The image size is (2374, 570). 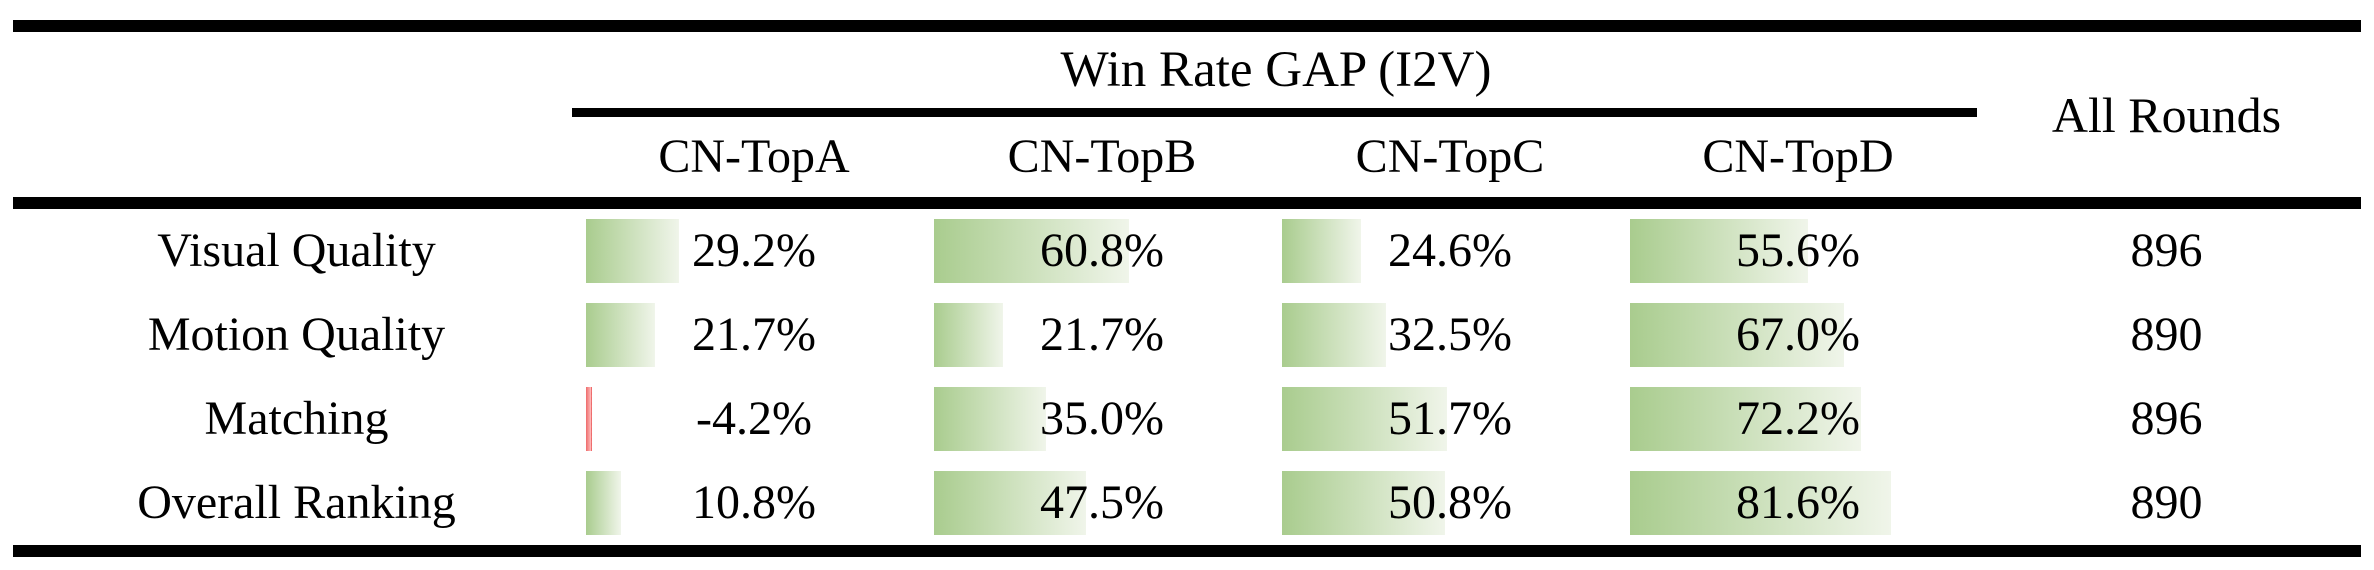 I want to click on row-label-overall-ranking: Overall Ranking, so click(x=296, y=502).